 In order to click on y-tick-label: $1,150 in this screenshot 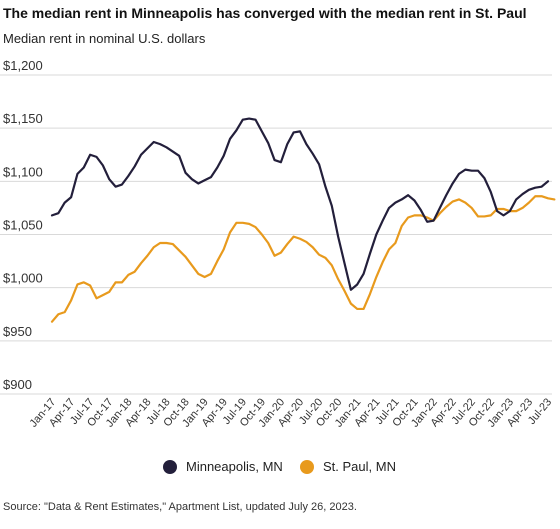, I will do `click(23, 118)`.